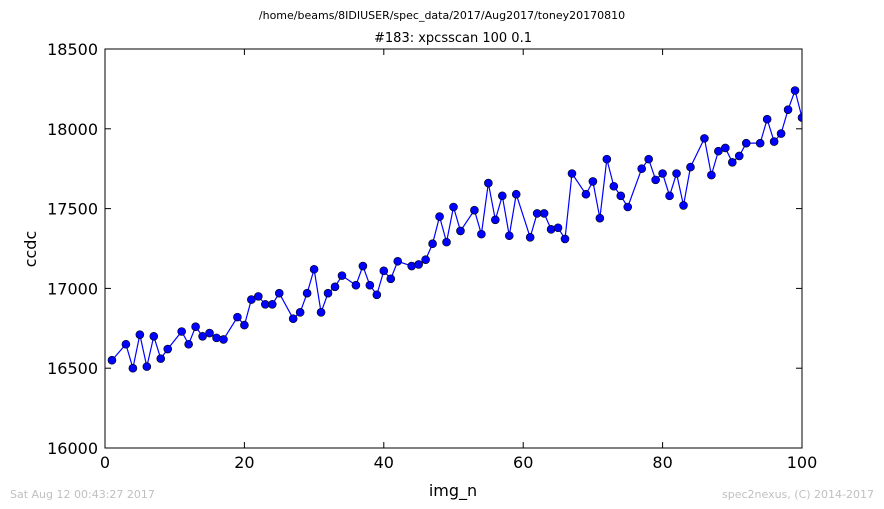 The image size is (884, 509). Describe the element at coordinates (662, 462) in the screenshot. I see `x-tick-label: 80` at that location.